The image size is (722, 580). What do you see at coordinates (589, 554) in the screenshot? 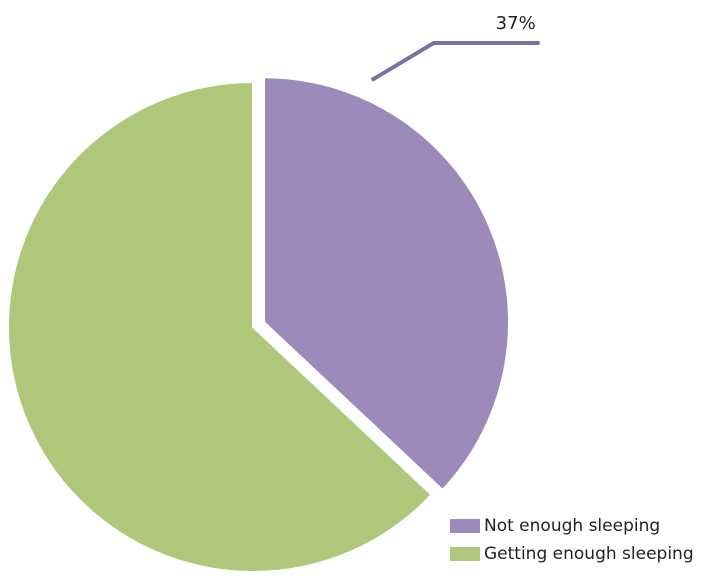
I see `legend-label: Getting enough sleeping` at bounding box center [589, 554].